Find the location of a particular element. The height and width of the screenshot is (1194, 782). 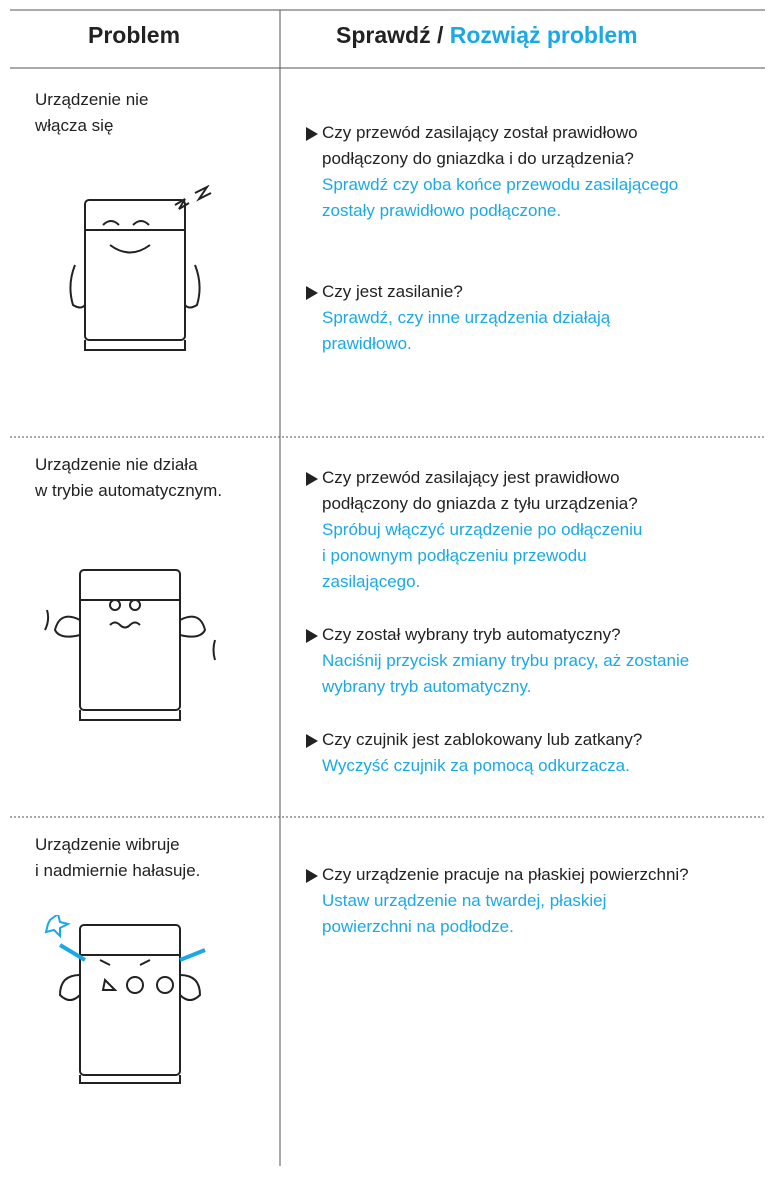

check-question: Czy przewód zasilający został prawidłowo is located at coordinates (480, 132).